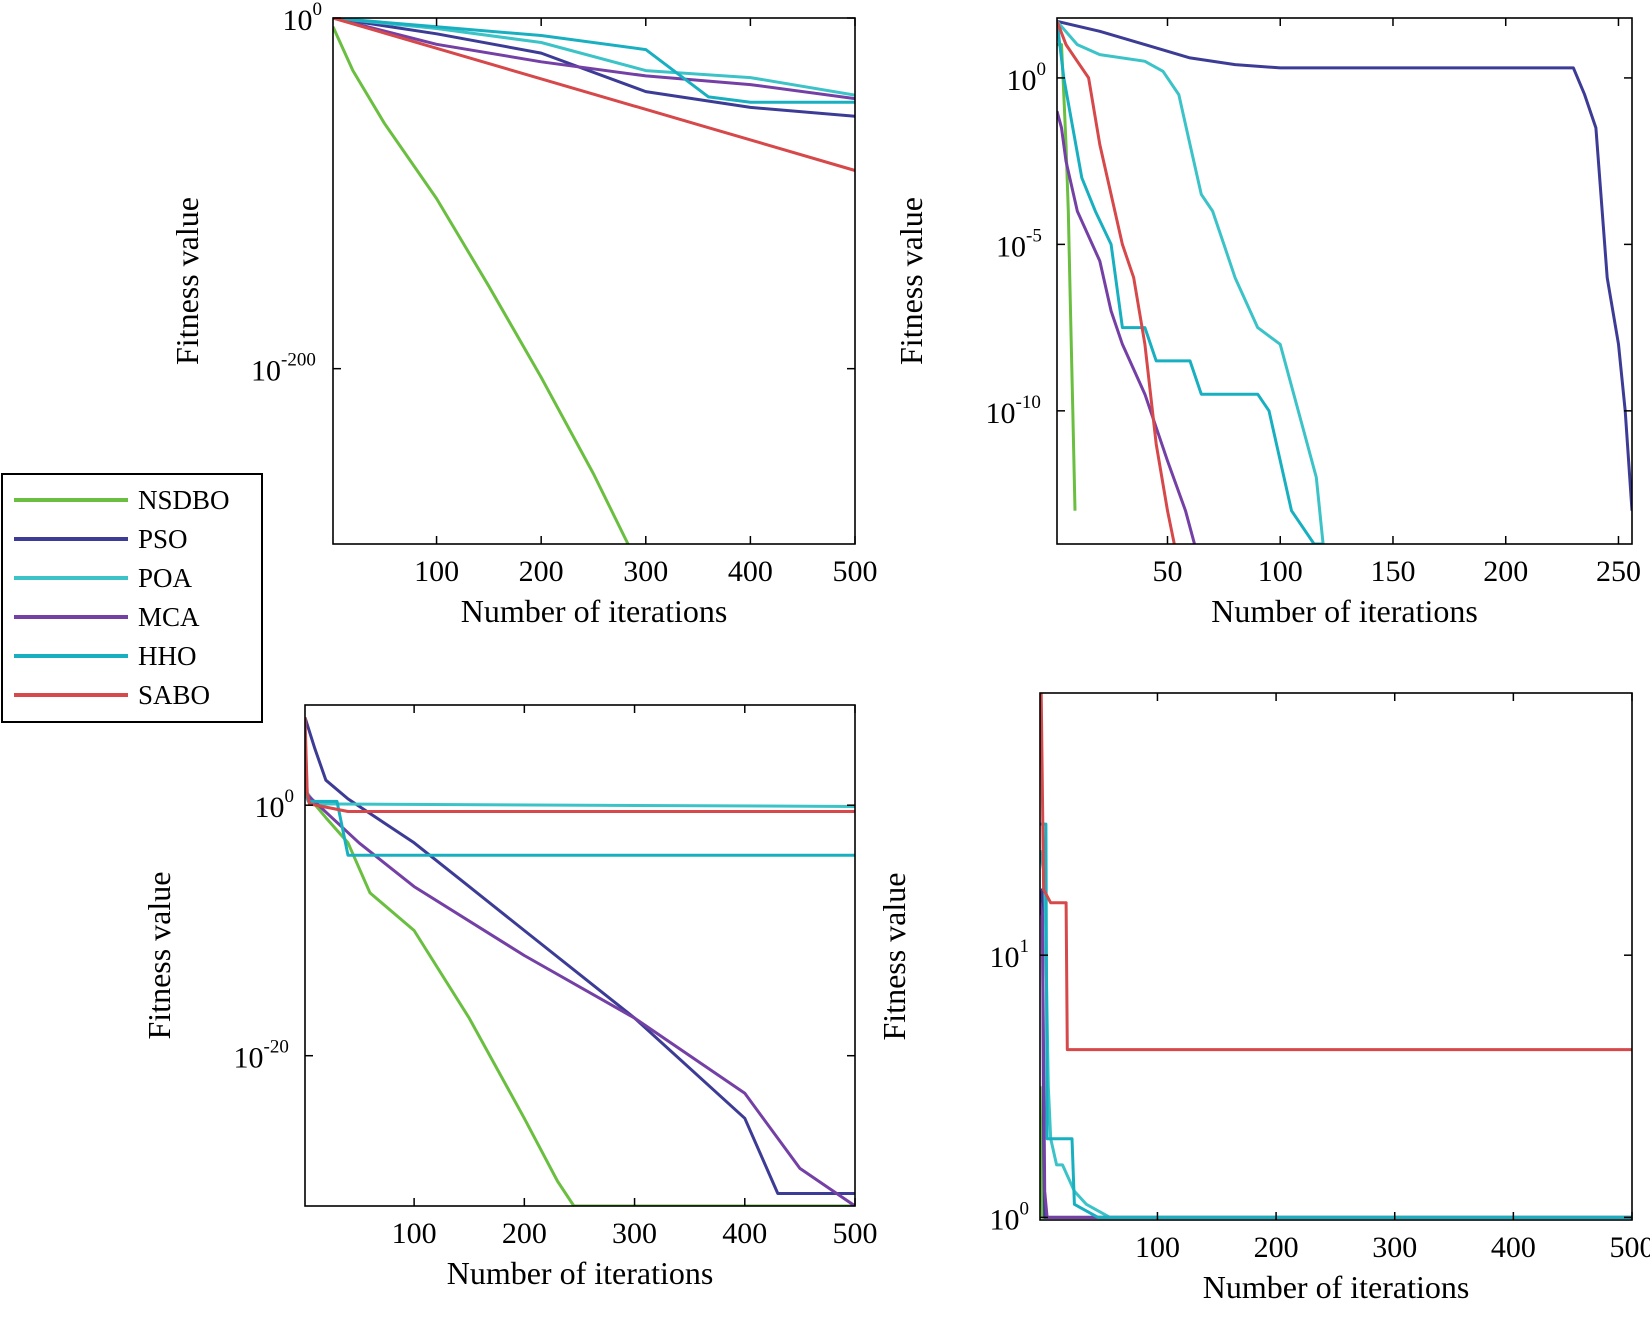 The width and height of the screenshot is (1650, 1319). I want to click on y-tick-label: 10 -10, so click(1013, 411).